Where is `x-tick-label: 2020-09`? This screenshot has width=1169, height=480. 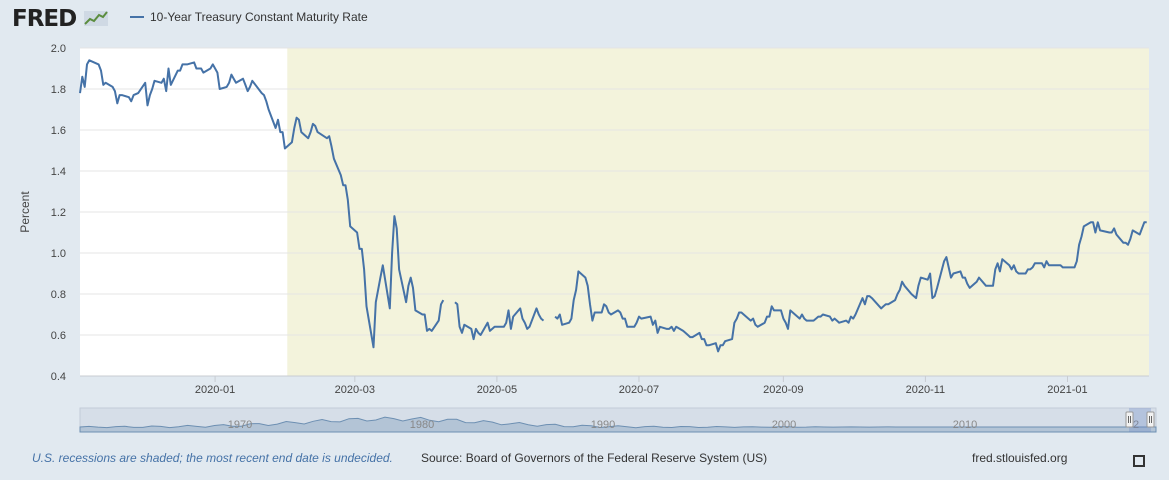
x-tick-label: 2020-09 is located at coordinates (783, 390).